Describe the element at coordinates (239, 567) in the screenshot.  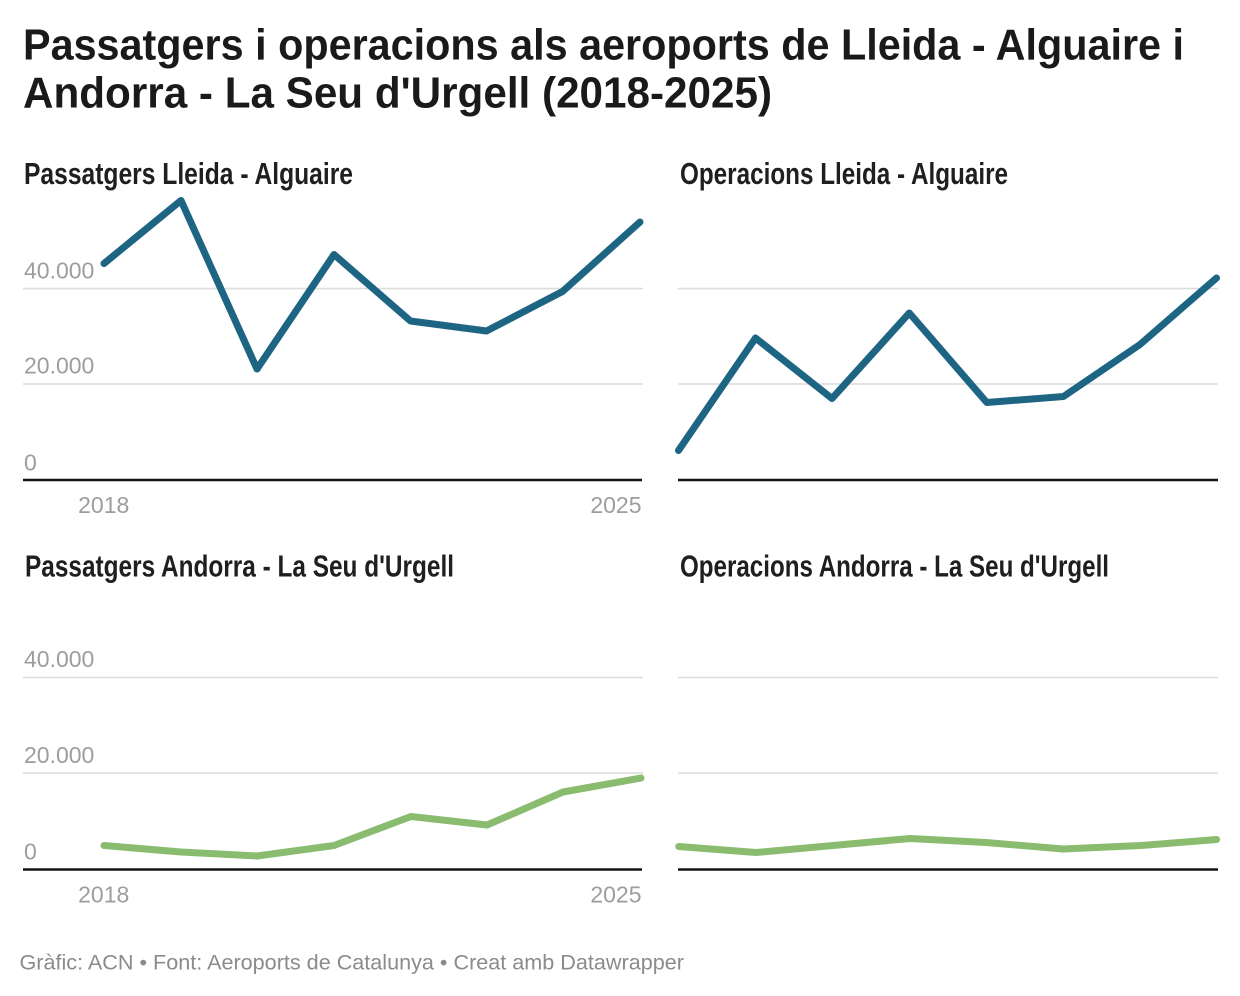
I see `svg-text:Passatgers Andorra - La Seu d': Passatgers Andorra - La Seu d'Urgell` at that location.